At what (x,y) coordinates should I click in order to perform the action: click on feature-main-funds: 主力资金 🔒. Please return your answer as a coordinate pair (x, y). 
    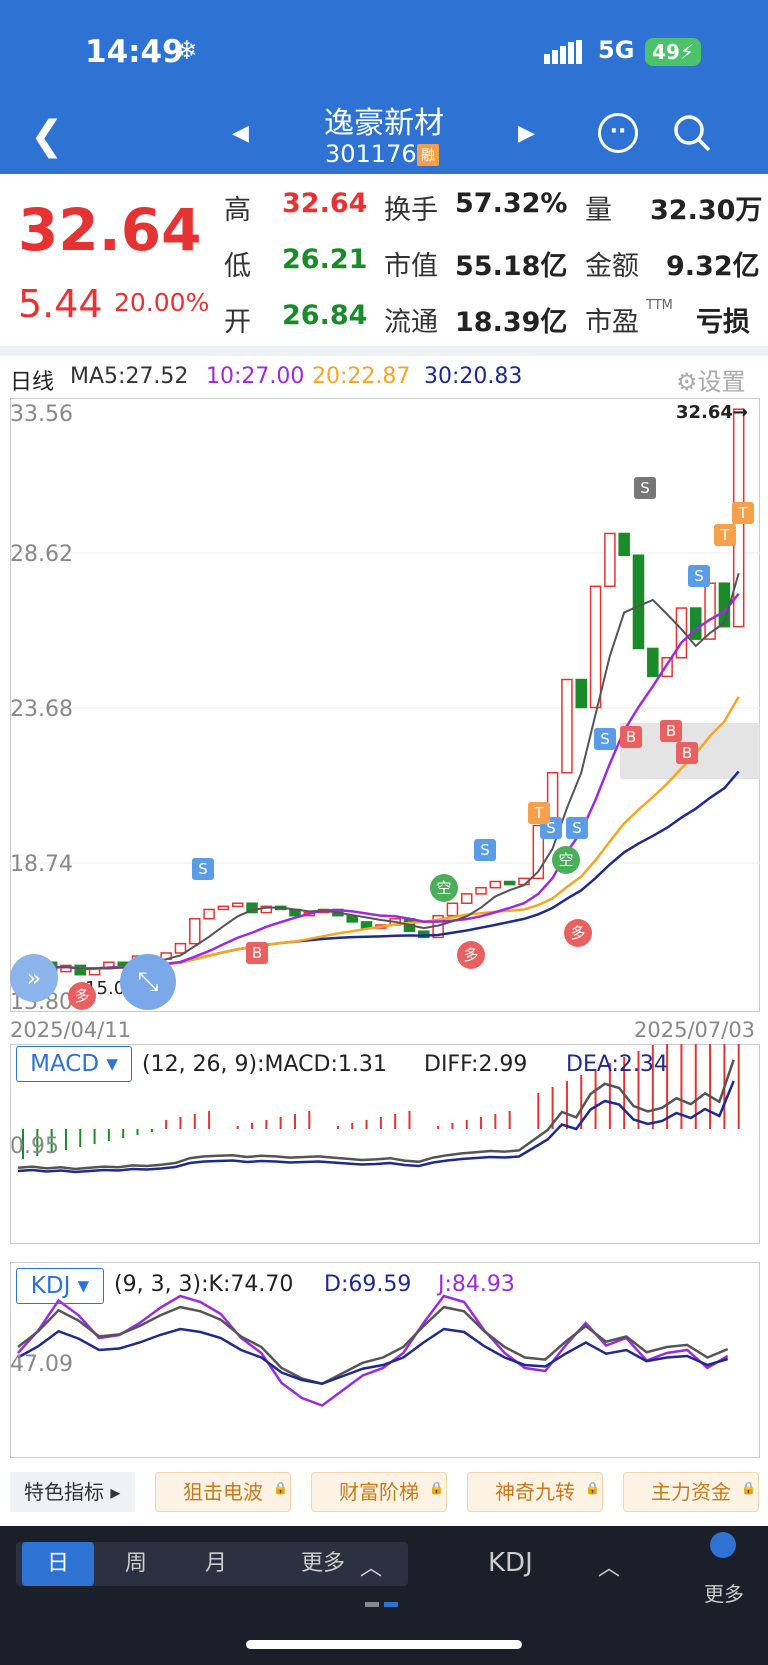
    Looking at the image, I should click on (691, 1492).